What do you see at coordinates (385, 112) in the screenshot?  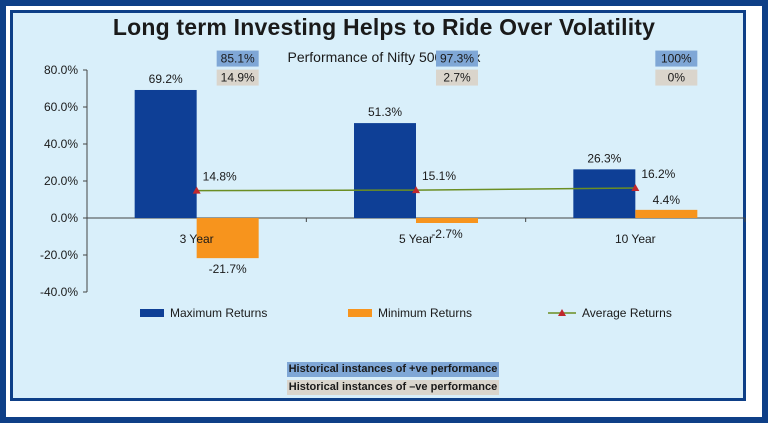 I see `data-label-maximum: 51.3%` at bounding box center [385, 112].